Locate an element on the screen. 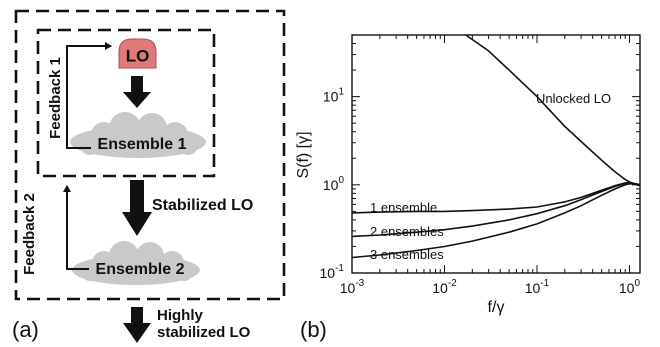 Image resolution: width=660 pixels, height=347 pixels. panel-b-label: (b) is located at coordinates (313, 329).